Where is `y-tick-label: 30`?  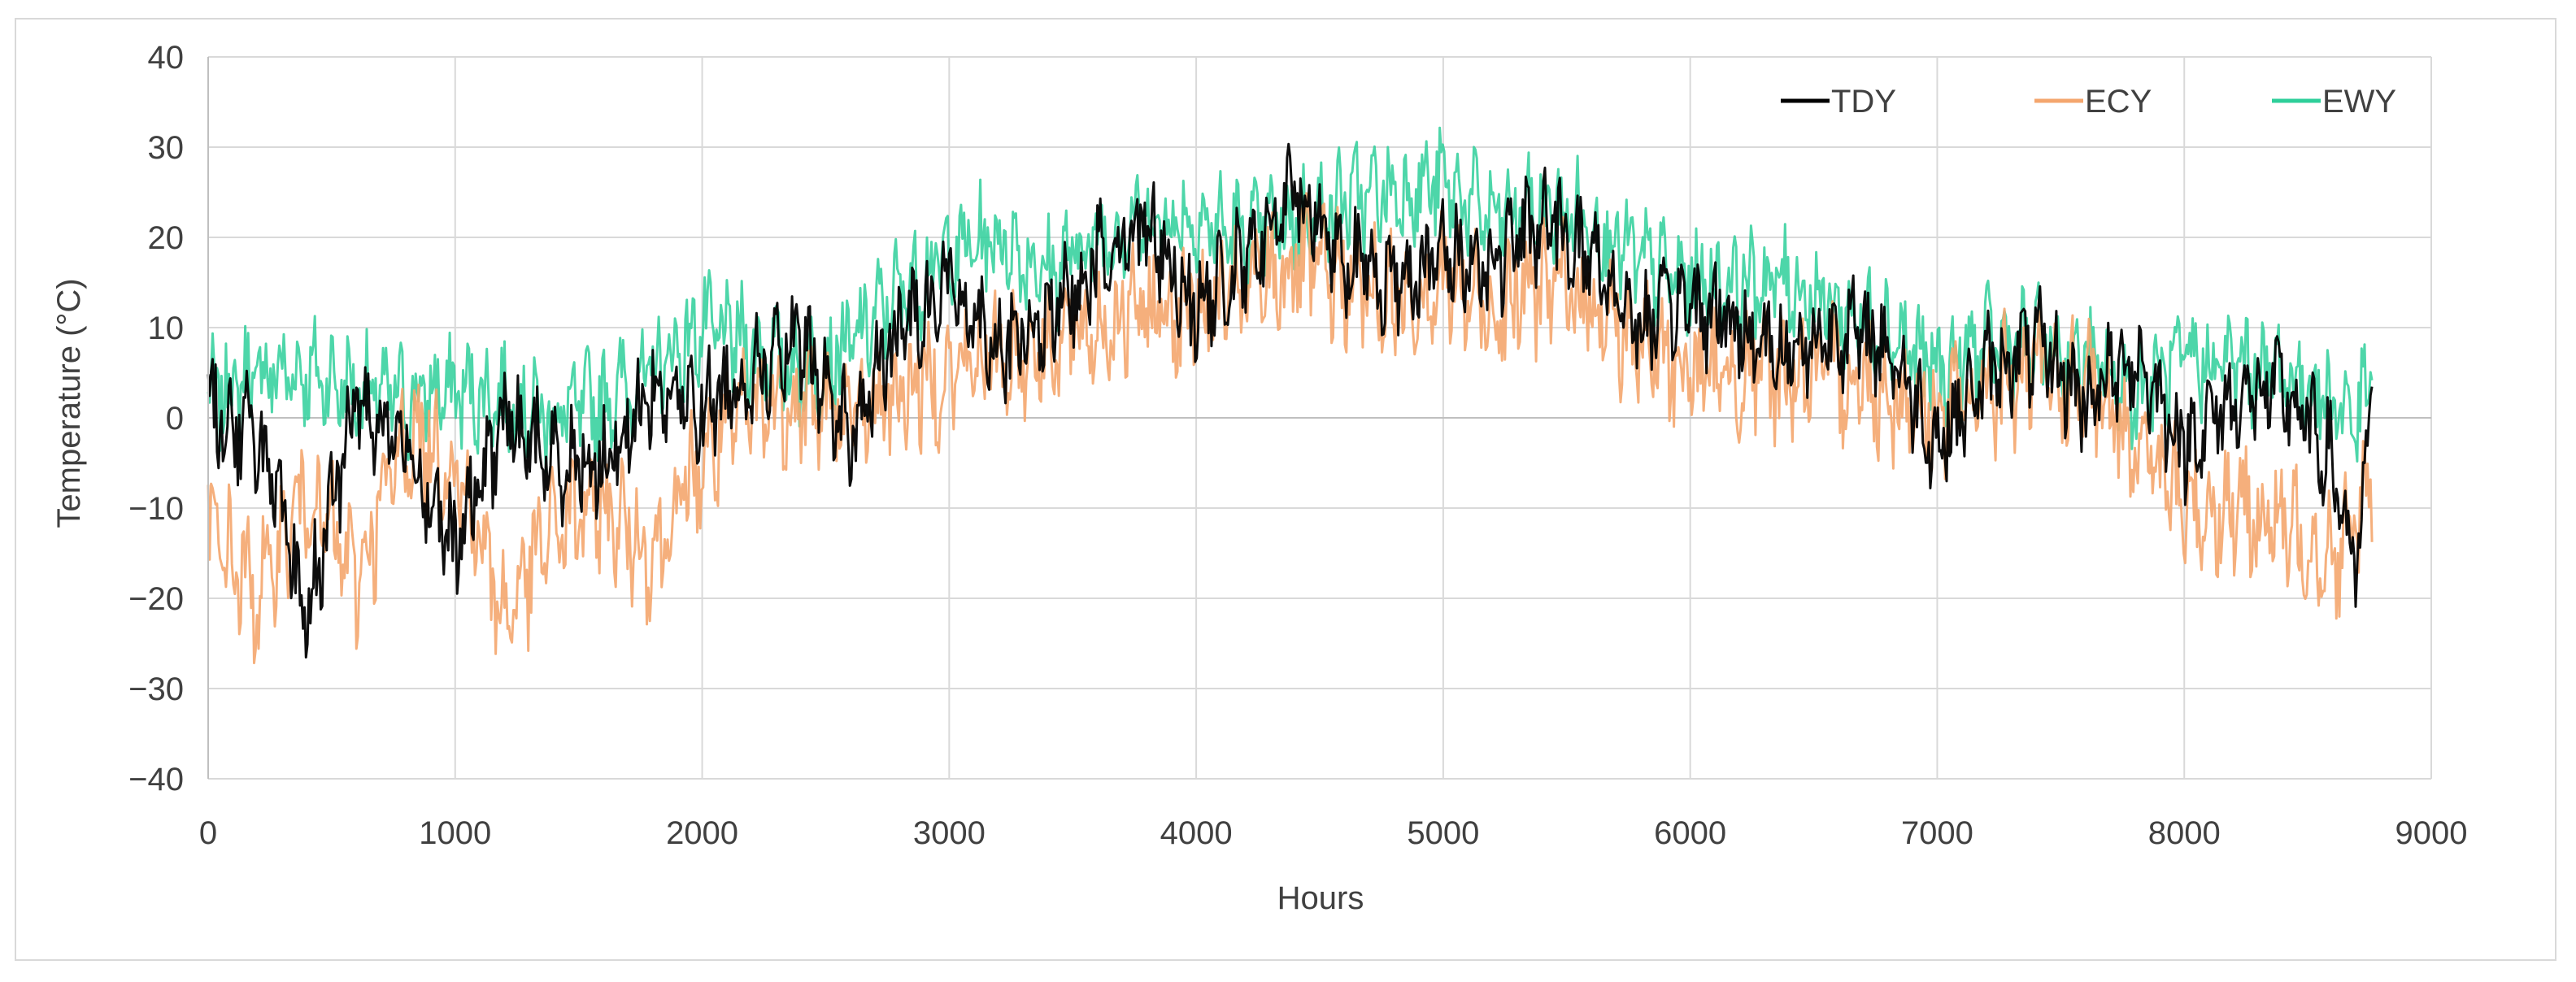
y-tick-label: 30 is located at coordinates (167, 148).